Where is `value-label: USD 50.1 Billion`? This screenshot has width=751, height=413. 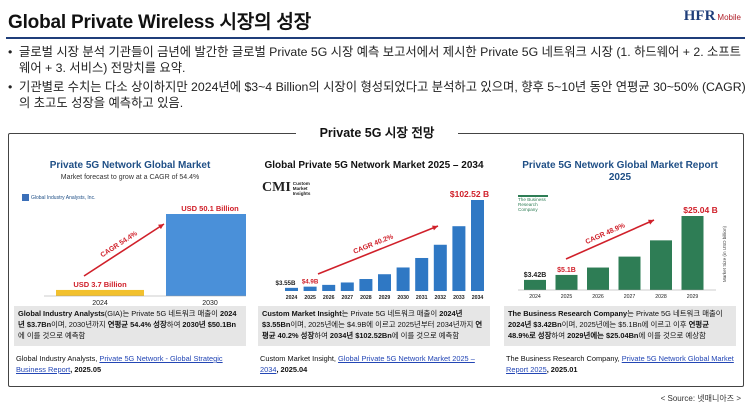 value-label: USD 50.1 Billion is located at coordinates (210, 208).